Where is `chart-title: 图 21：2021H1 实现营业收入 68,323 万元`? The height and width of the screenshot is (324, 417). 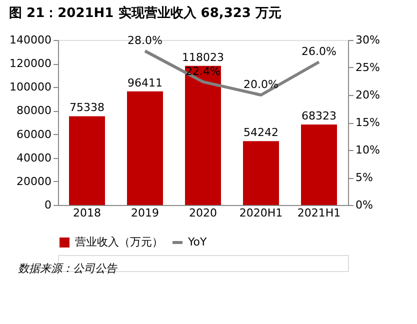
chart-title: 图 21：2021H1 实现营业收入 68,323 万元 is located at coordinates (145, 13).